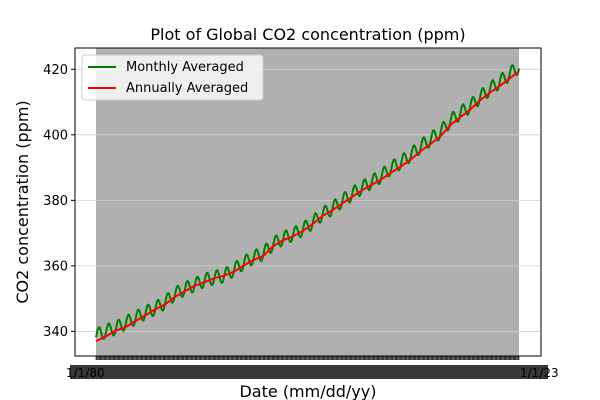 Image resolution: width=600 pixels, height=400 pixels. Describe the element at coordinates (85, 373) in the screenshot. I see `x-tick-label-start: 1/1/80` at that location.